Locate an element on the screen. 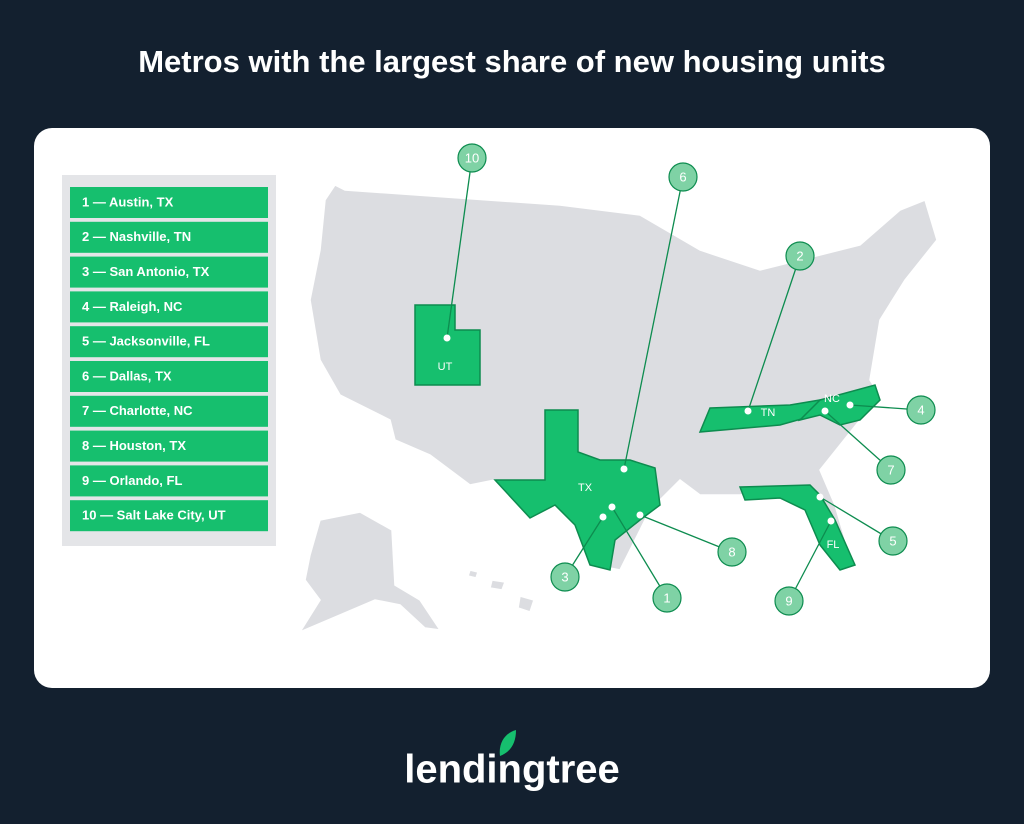 This screenshot has width=1024, height=824. callout-label: 8 is located at coordinates (731, 551).